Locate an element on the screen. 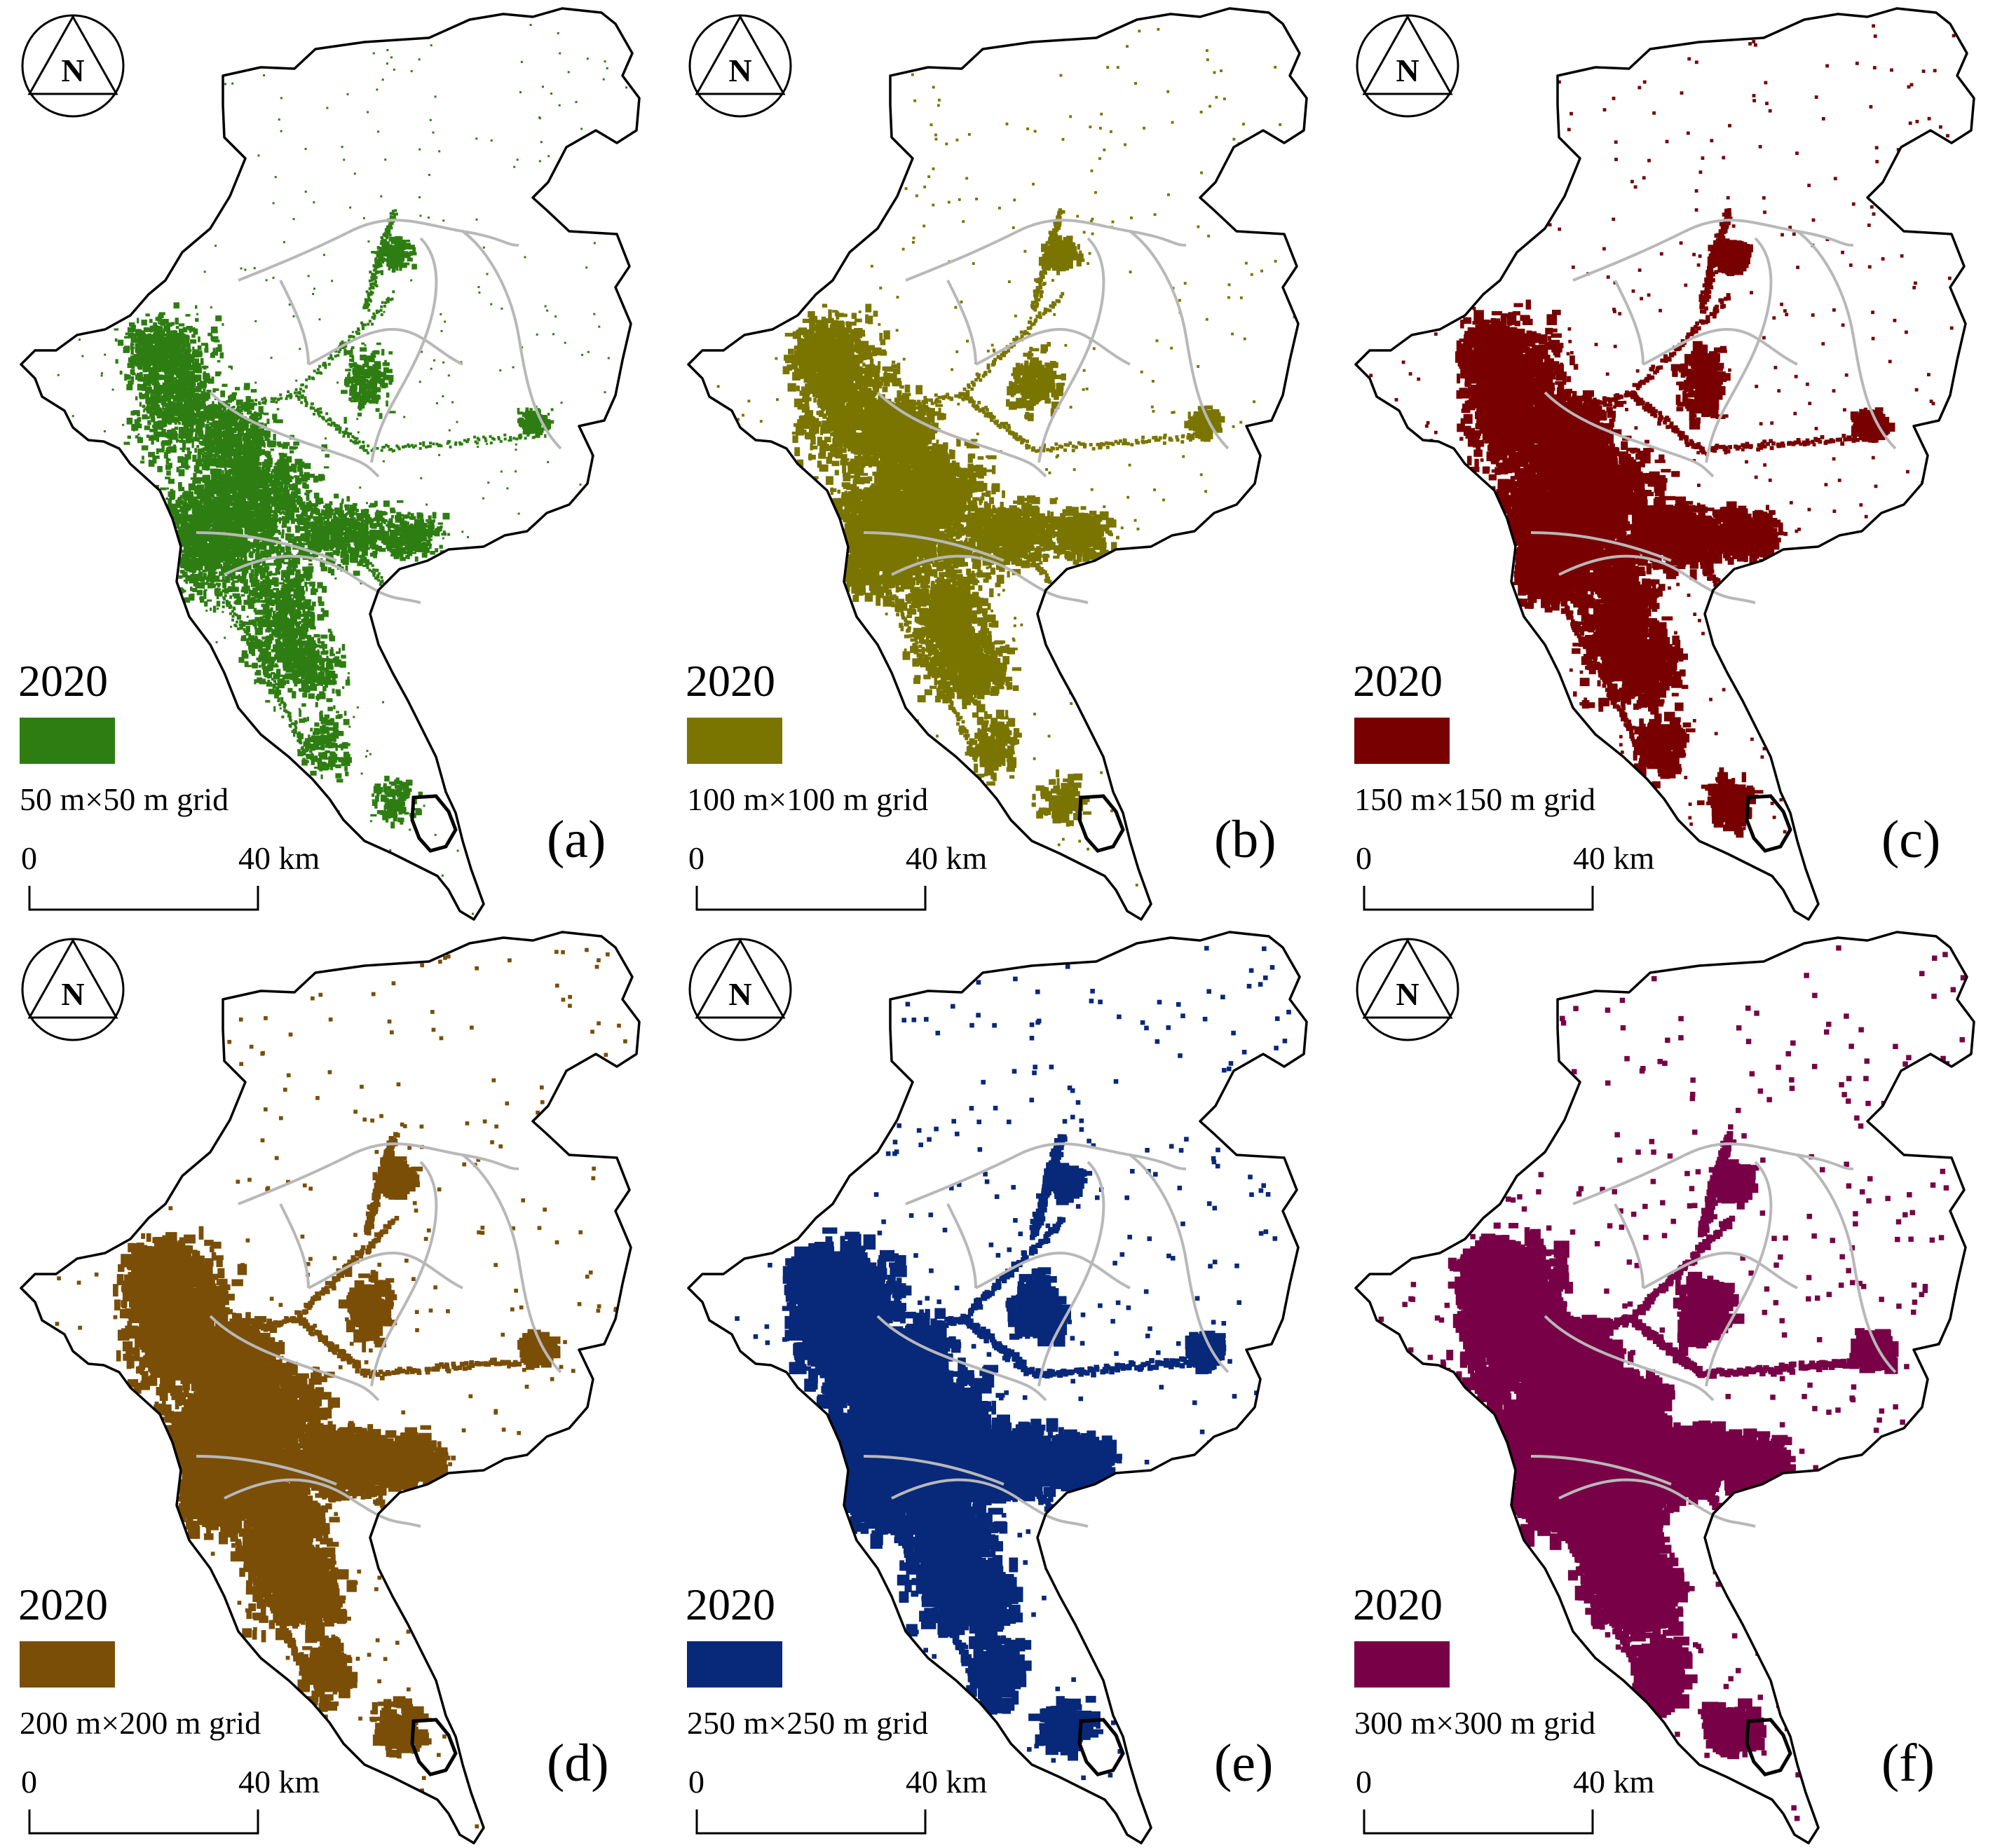 The image size is (2002, 1848). legend-grid-label: 150 m×150 m grid is located at coordinates (1474, 799).